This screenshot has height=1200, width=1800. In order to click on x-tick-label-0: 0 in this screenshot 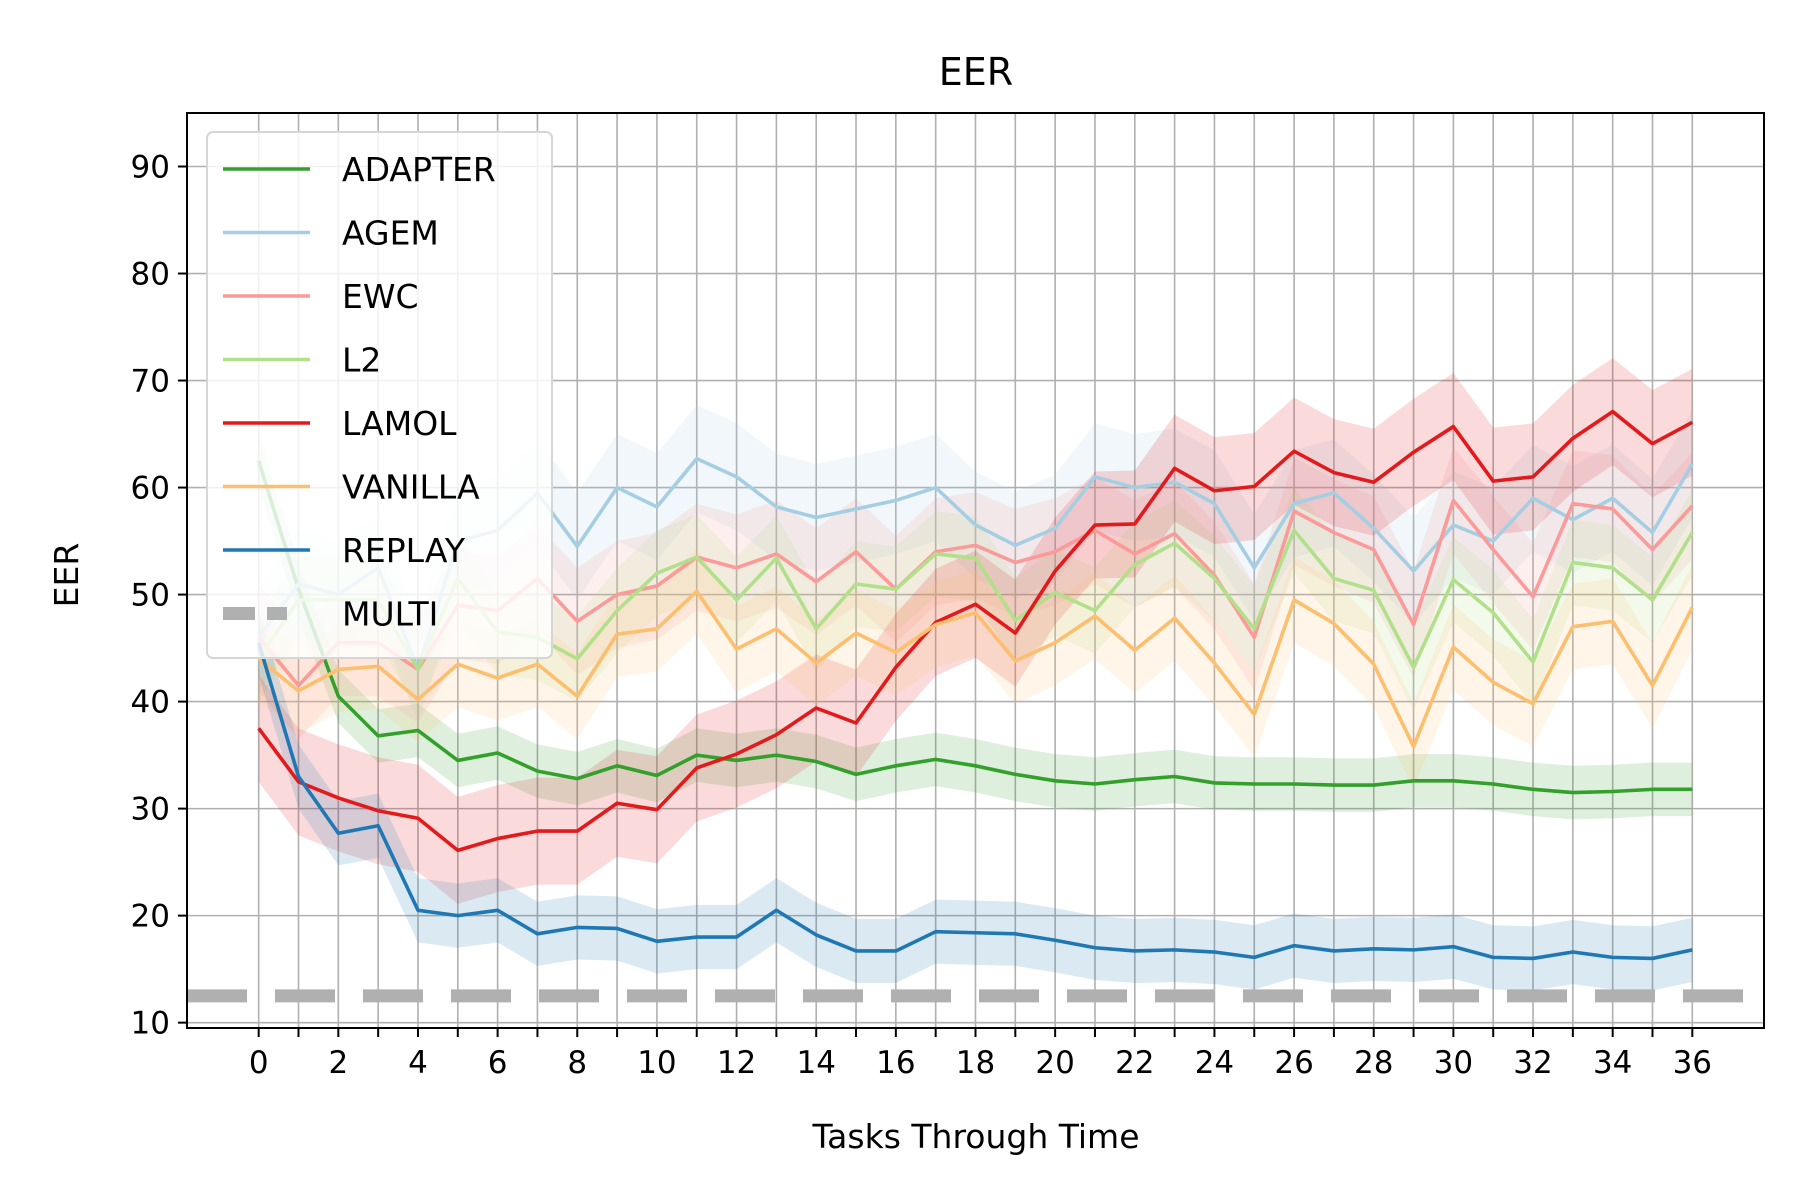, I will do `click(259, 1063)`.